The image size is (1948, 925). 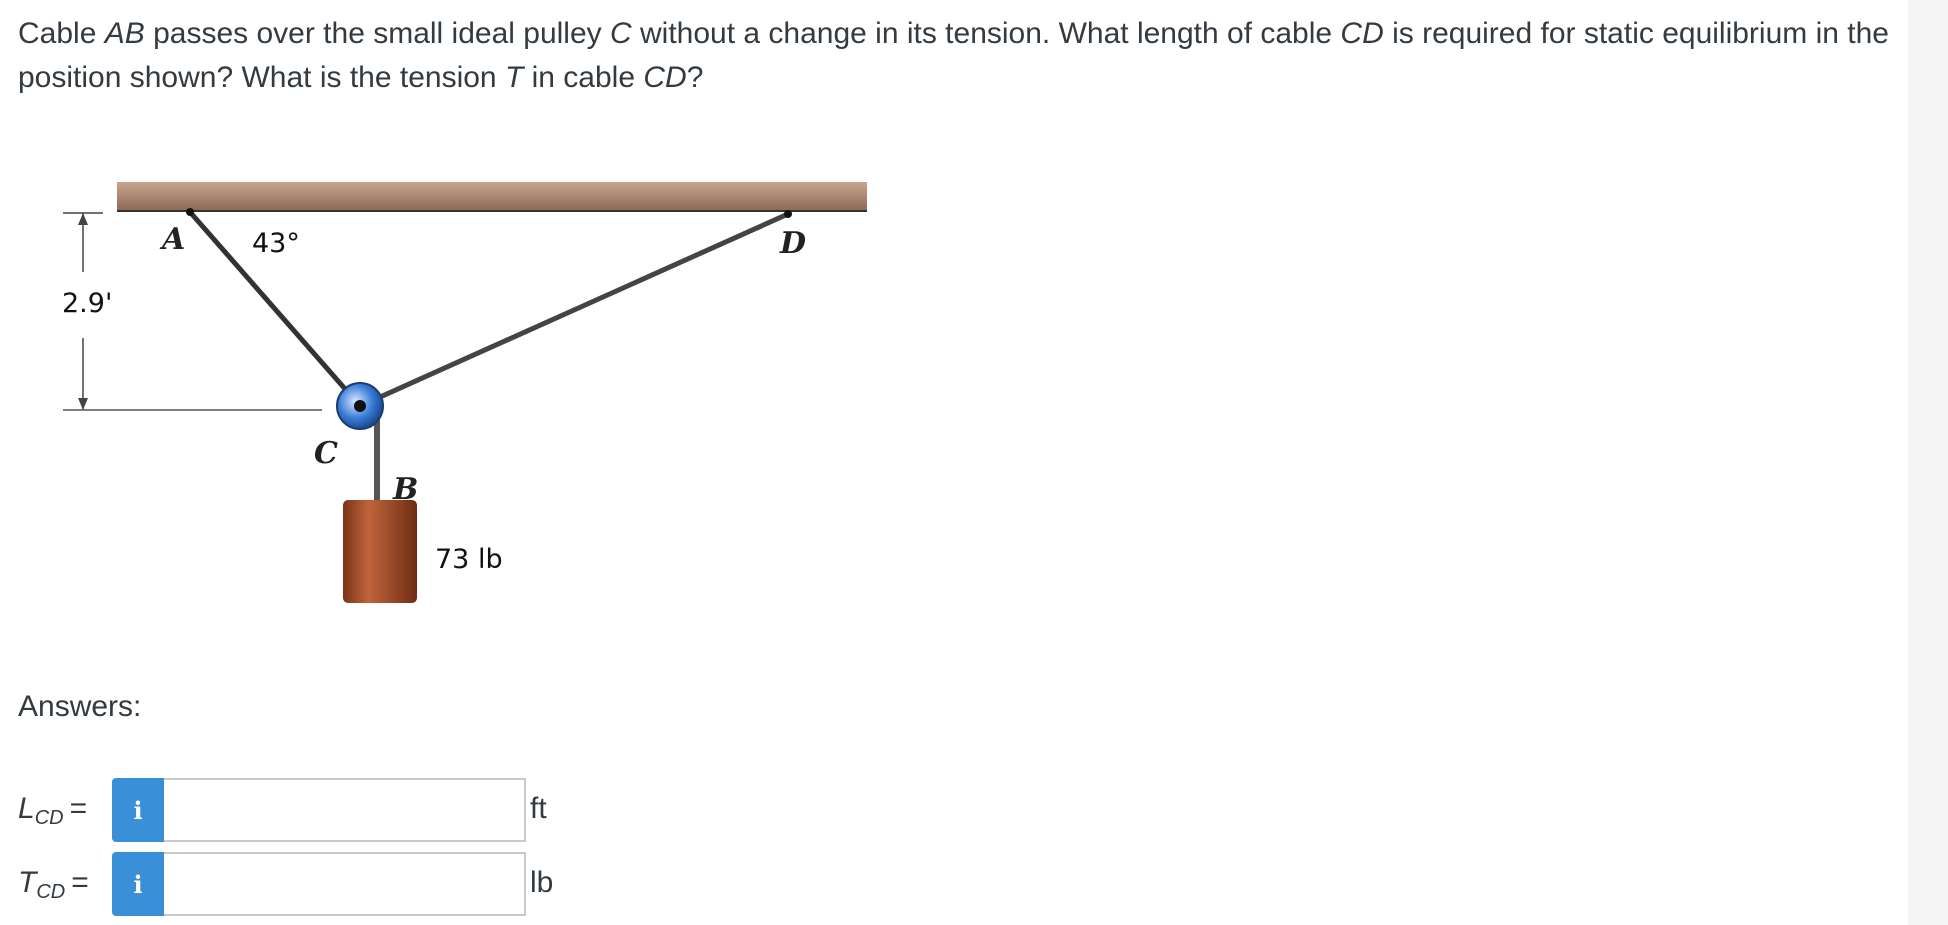 What do you see at coordinates (83, 219) in the screenshot?
I see `dim-arrow-up` at bounding box center [83, 219].